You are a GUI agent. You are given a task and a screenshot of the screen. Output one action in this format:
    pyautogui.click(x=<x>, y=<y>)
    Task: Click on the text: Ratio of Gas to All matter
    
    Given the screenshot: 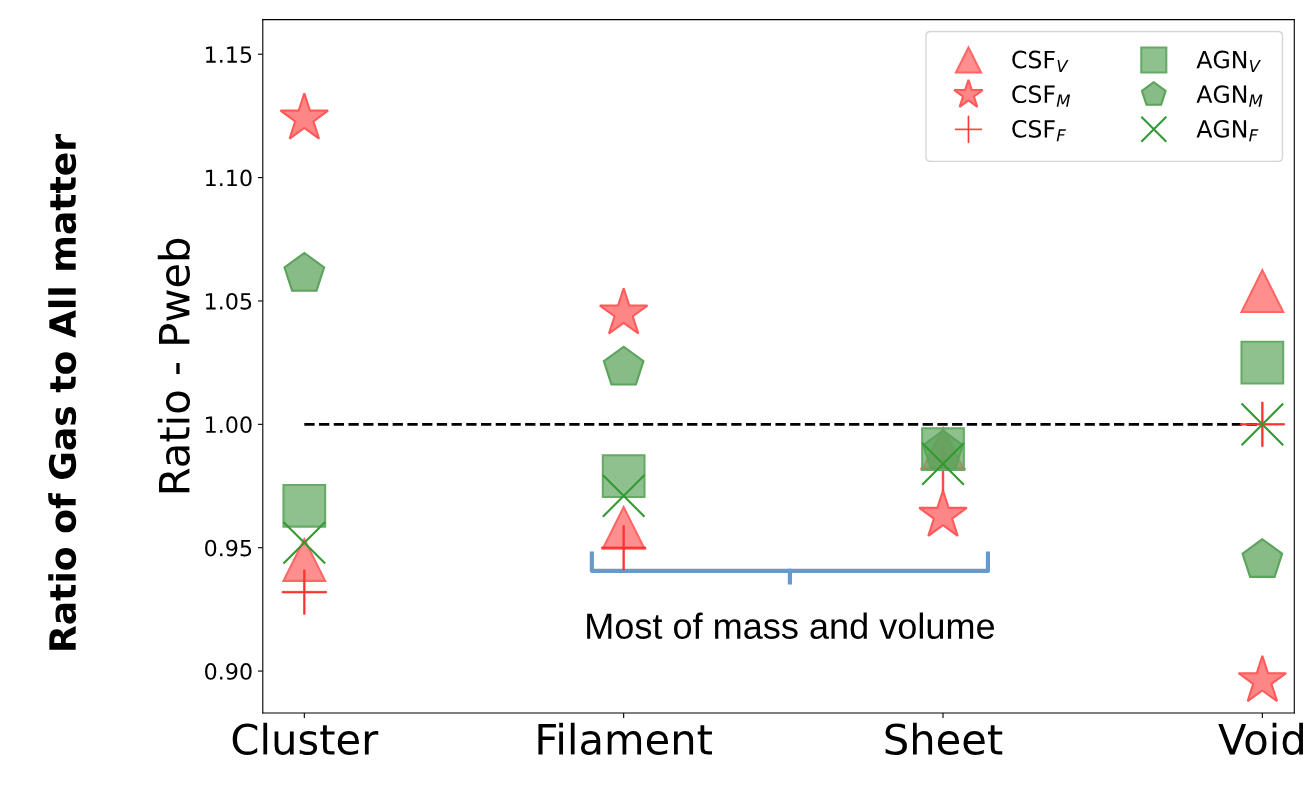 What is the action you would take?
    pyautogui.click(x=62, y=392)
    